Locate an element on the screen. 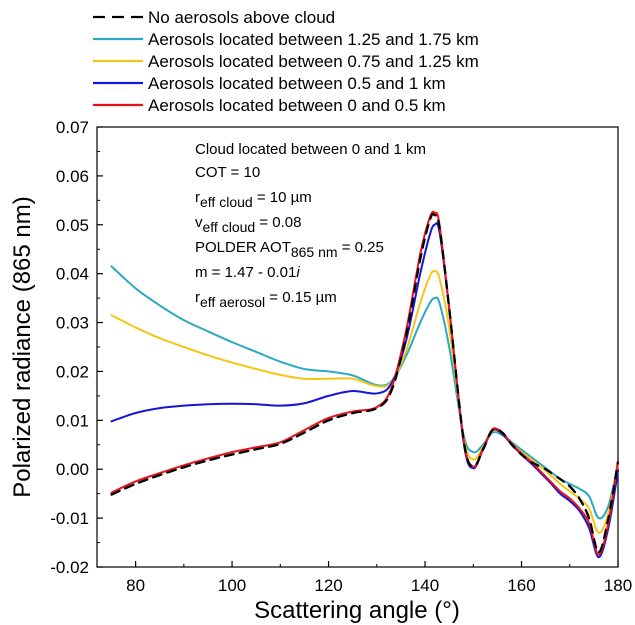 The image size is (635, 625). y-tick-label: 0.03 is located at coordinates (72, 323).